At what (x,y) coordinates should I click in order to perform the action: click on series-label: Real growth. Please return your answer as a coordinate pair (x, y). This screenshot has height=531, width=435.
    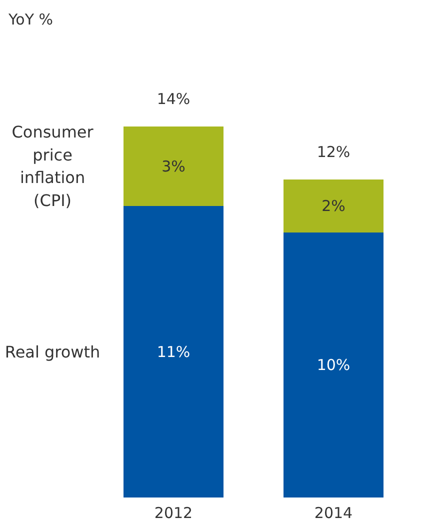
    Looking at the image, I should click on (52, 352).